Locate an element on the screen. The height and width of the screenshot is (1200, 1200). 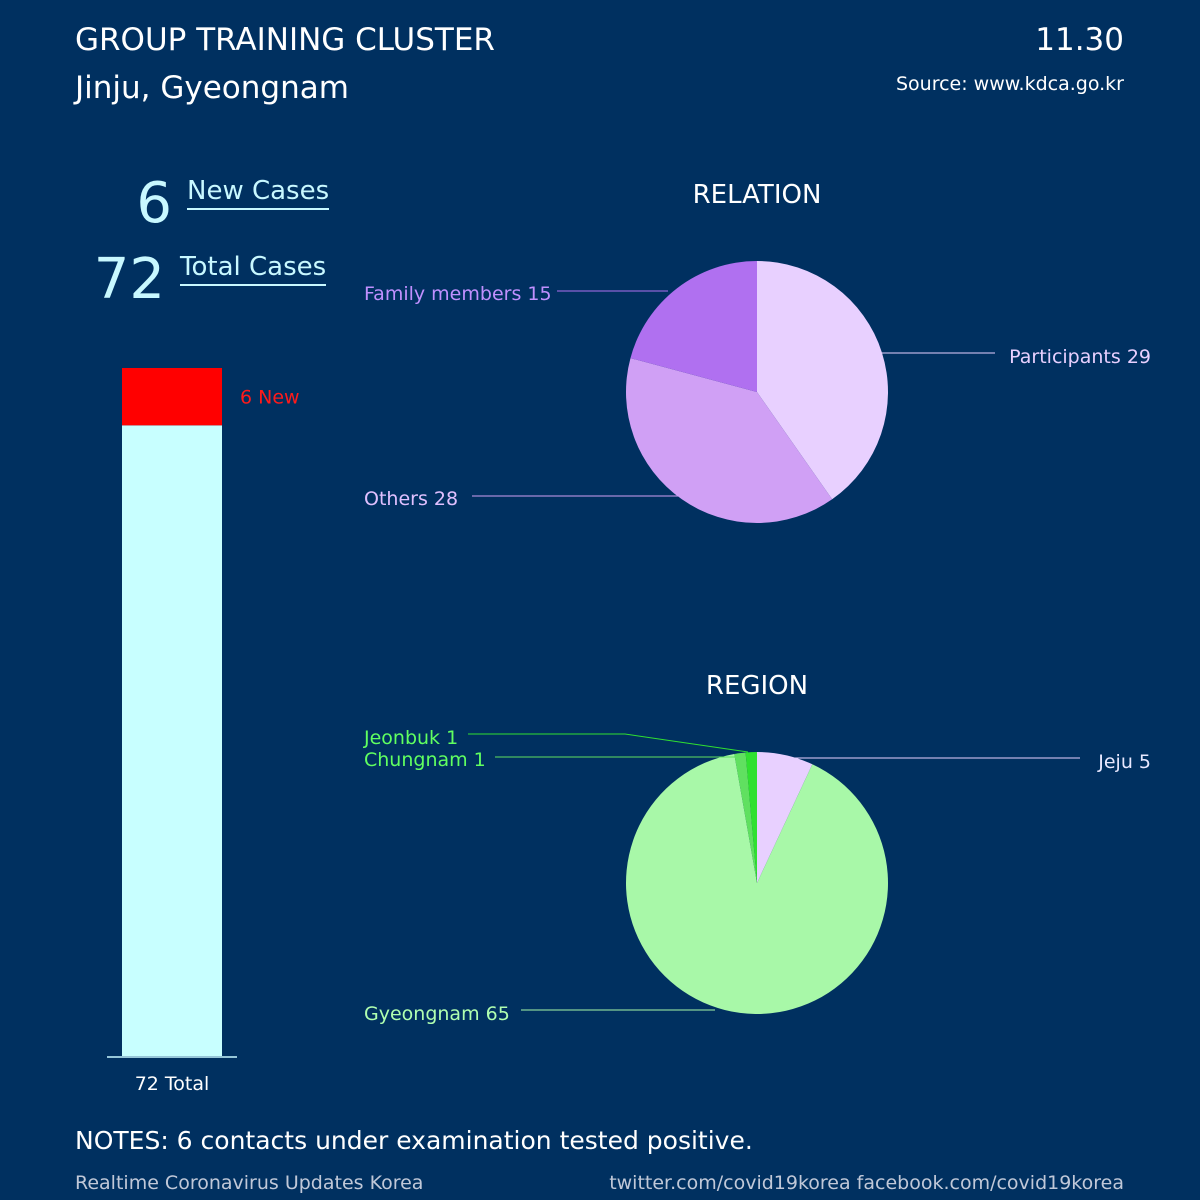
bar-segment-new is located at coordinates (172, 397).